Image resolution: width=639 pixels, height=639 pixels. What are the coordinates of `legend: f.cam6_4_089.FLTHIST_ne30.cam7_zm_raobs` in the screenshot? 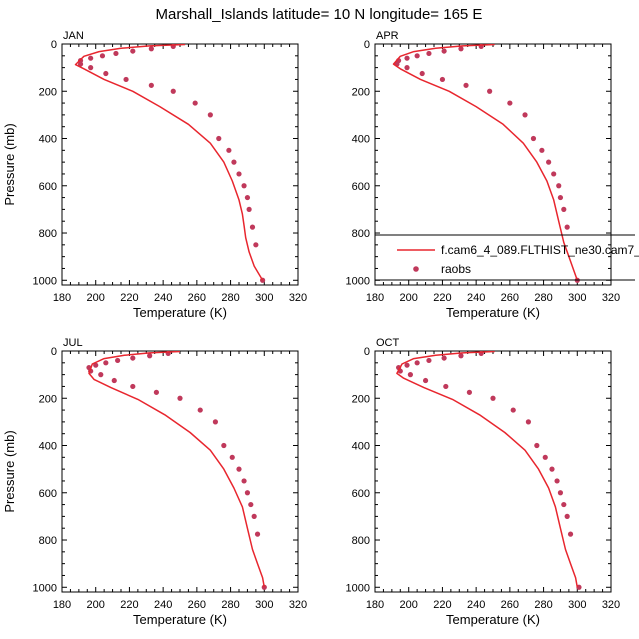 It's located at (507, 257).